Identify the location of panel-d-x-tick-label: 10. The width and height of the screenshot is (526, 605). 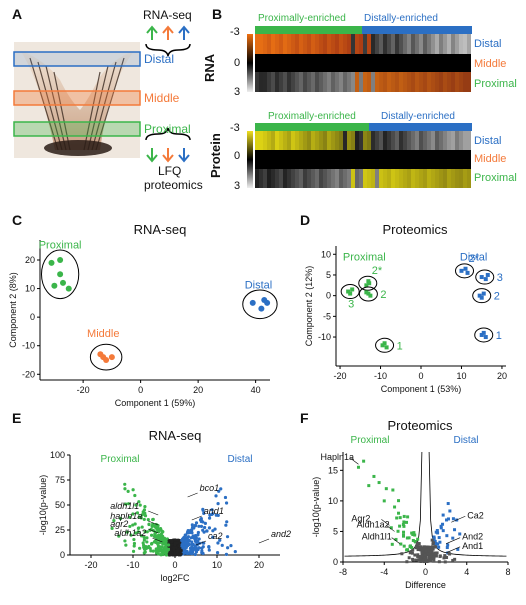
(461, 376).